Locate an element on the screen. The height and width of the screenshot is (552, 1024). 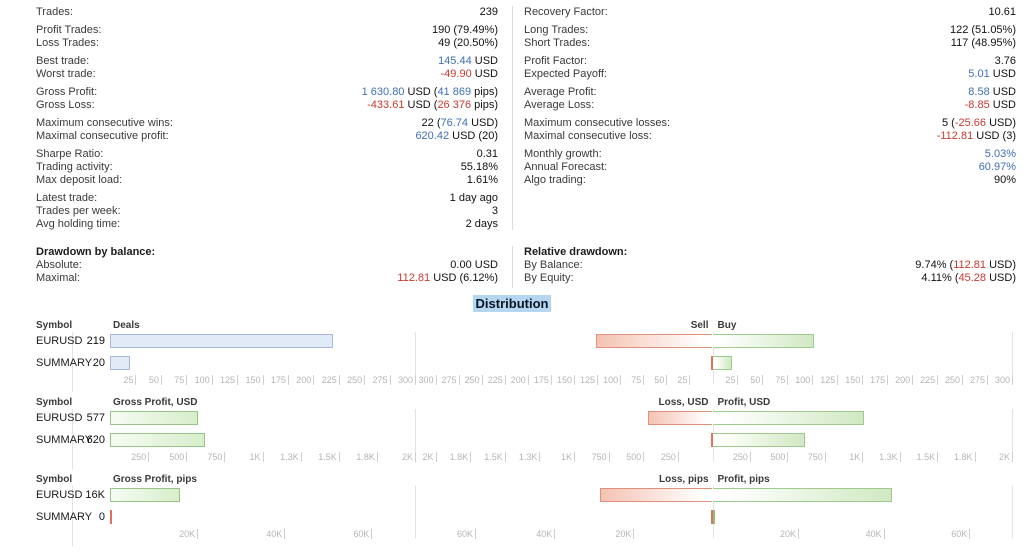
stat-value: -433.61 USD (26 376 pips) is located at coordinates (432, 105).